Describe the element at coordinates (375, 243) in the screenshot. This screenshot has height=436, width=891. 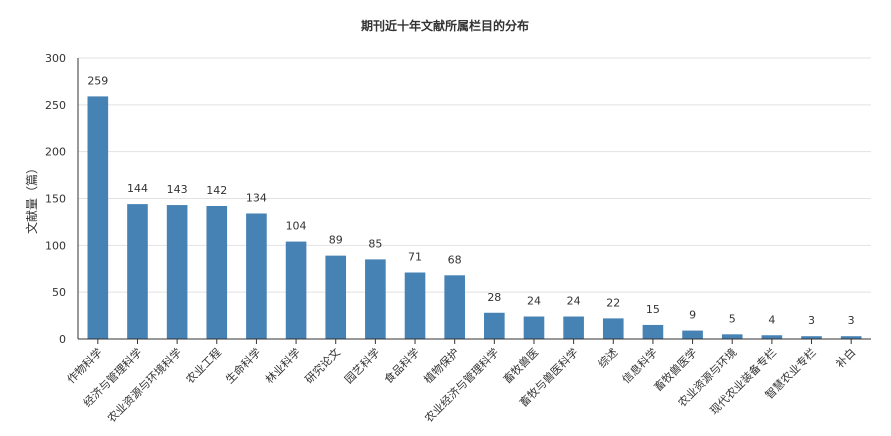
I see `bar-value-label: 85` at that location.